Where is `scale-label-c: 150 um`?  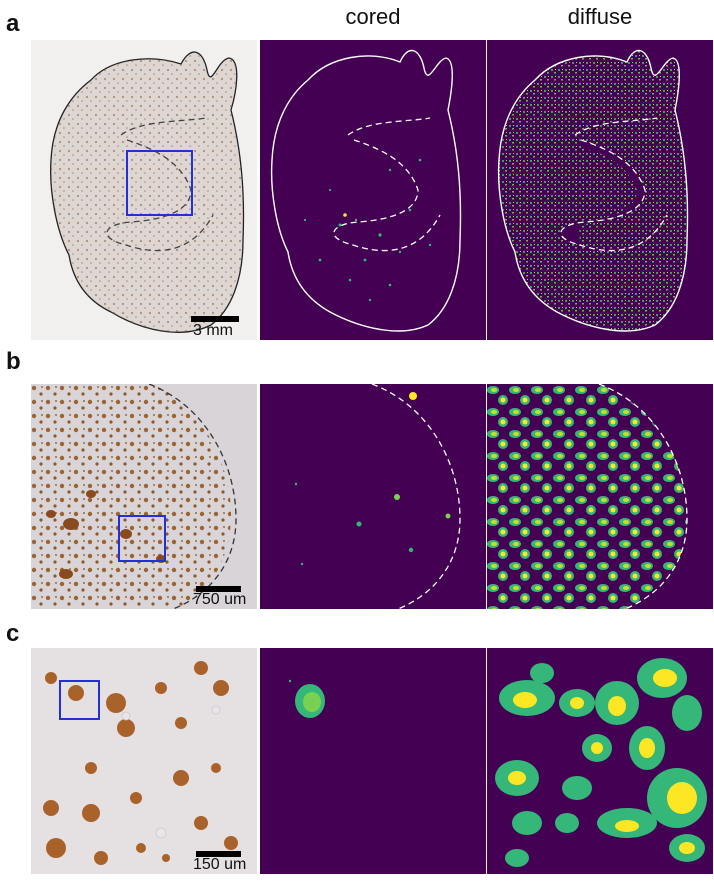 scale-label-c: 150 um is located at coordinates (220, 864).